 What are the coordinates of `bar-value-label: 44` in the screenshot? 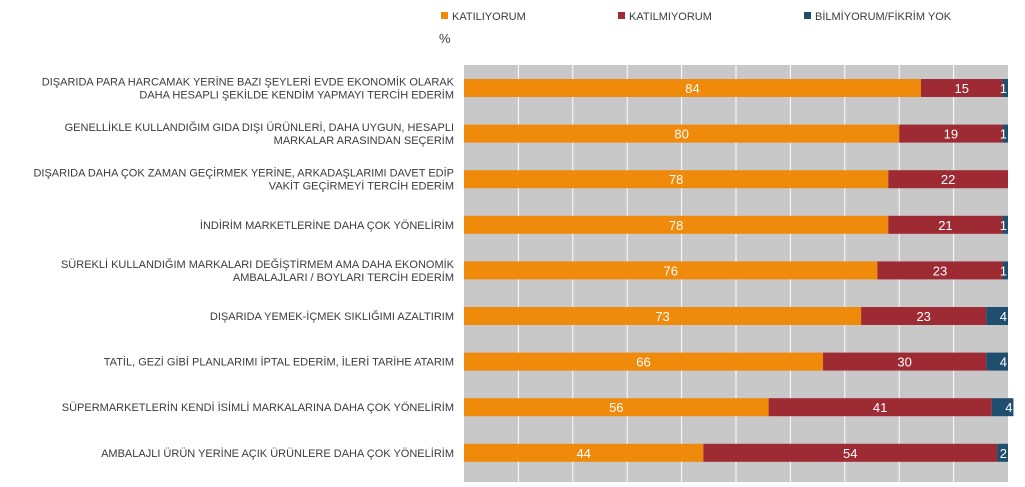 It's located at (583, 453).